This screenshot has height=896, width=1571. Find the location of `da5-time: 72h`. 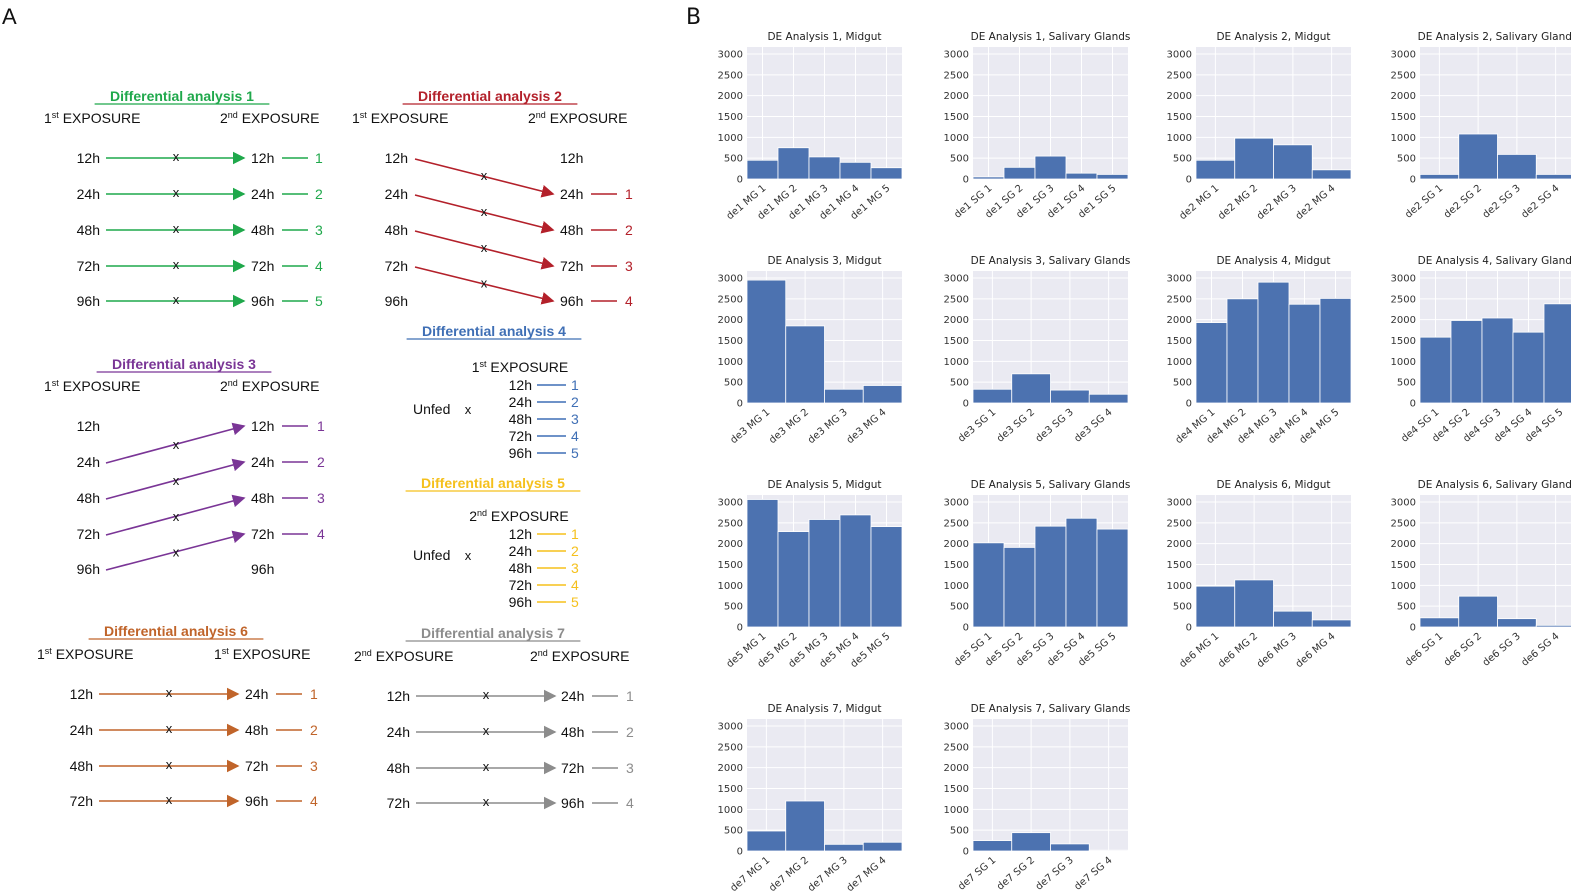

da5-time: 72h is located at coordinates (520, 585).